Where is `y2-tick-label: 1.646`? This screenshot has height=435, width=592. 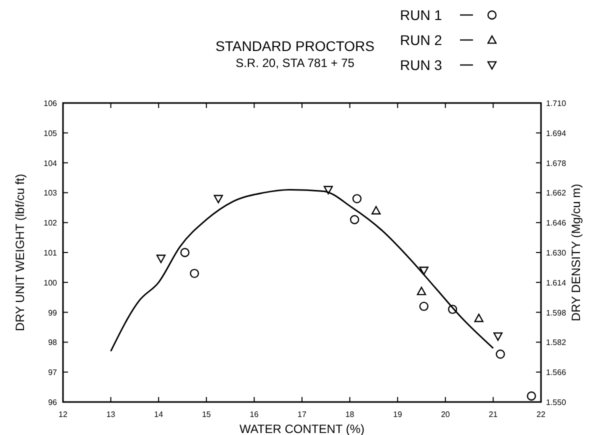
y2-tick-label: 1.646 is located at coordinates (556, 223).